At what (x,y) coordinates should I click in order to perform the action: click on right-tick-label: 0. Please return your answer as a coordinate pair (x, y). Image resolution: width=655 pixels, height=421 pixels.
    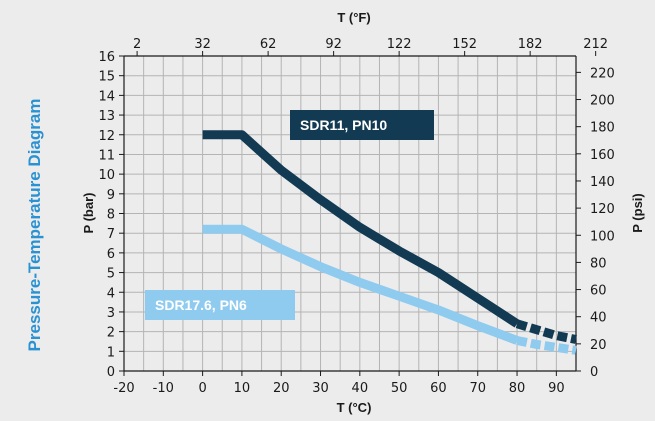
    Looking at the image, I should click on (594, 372).